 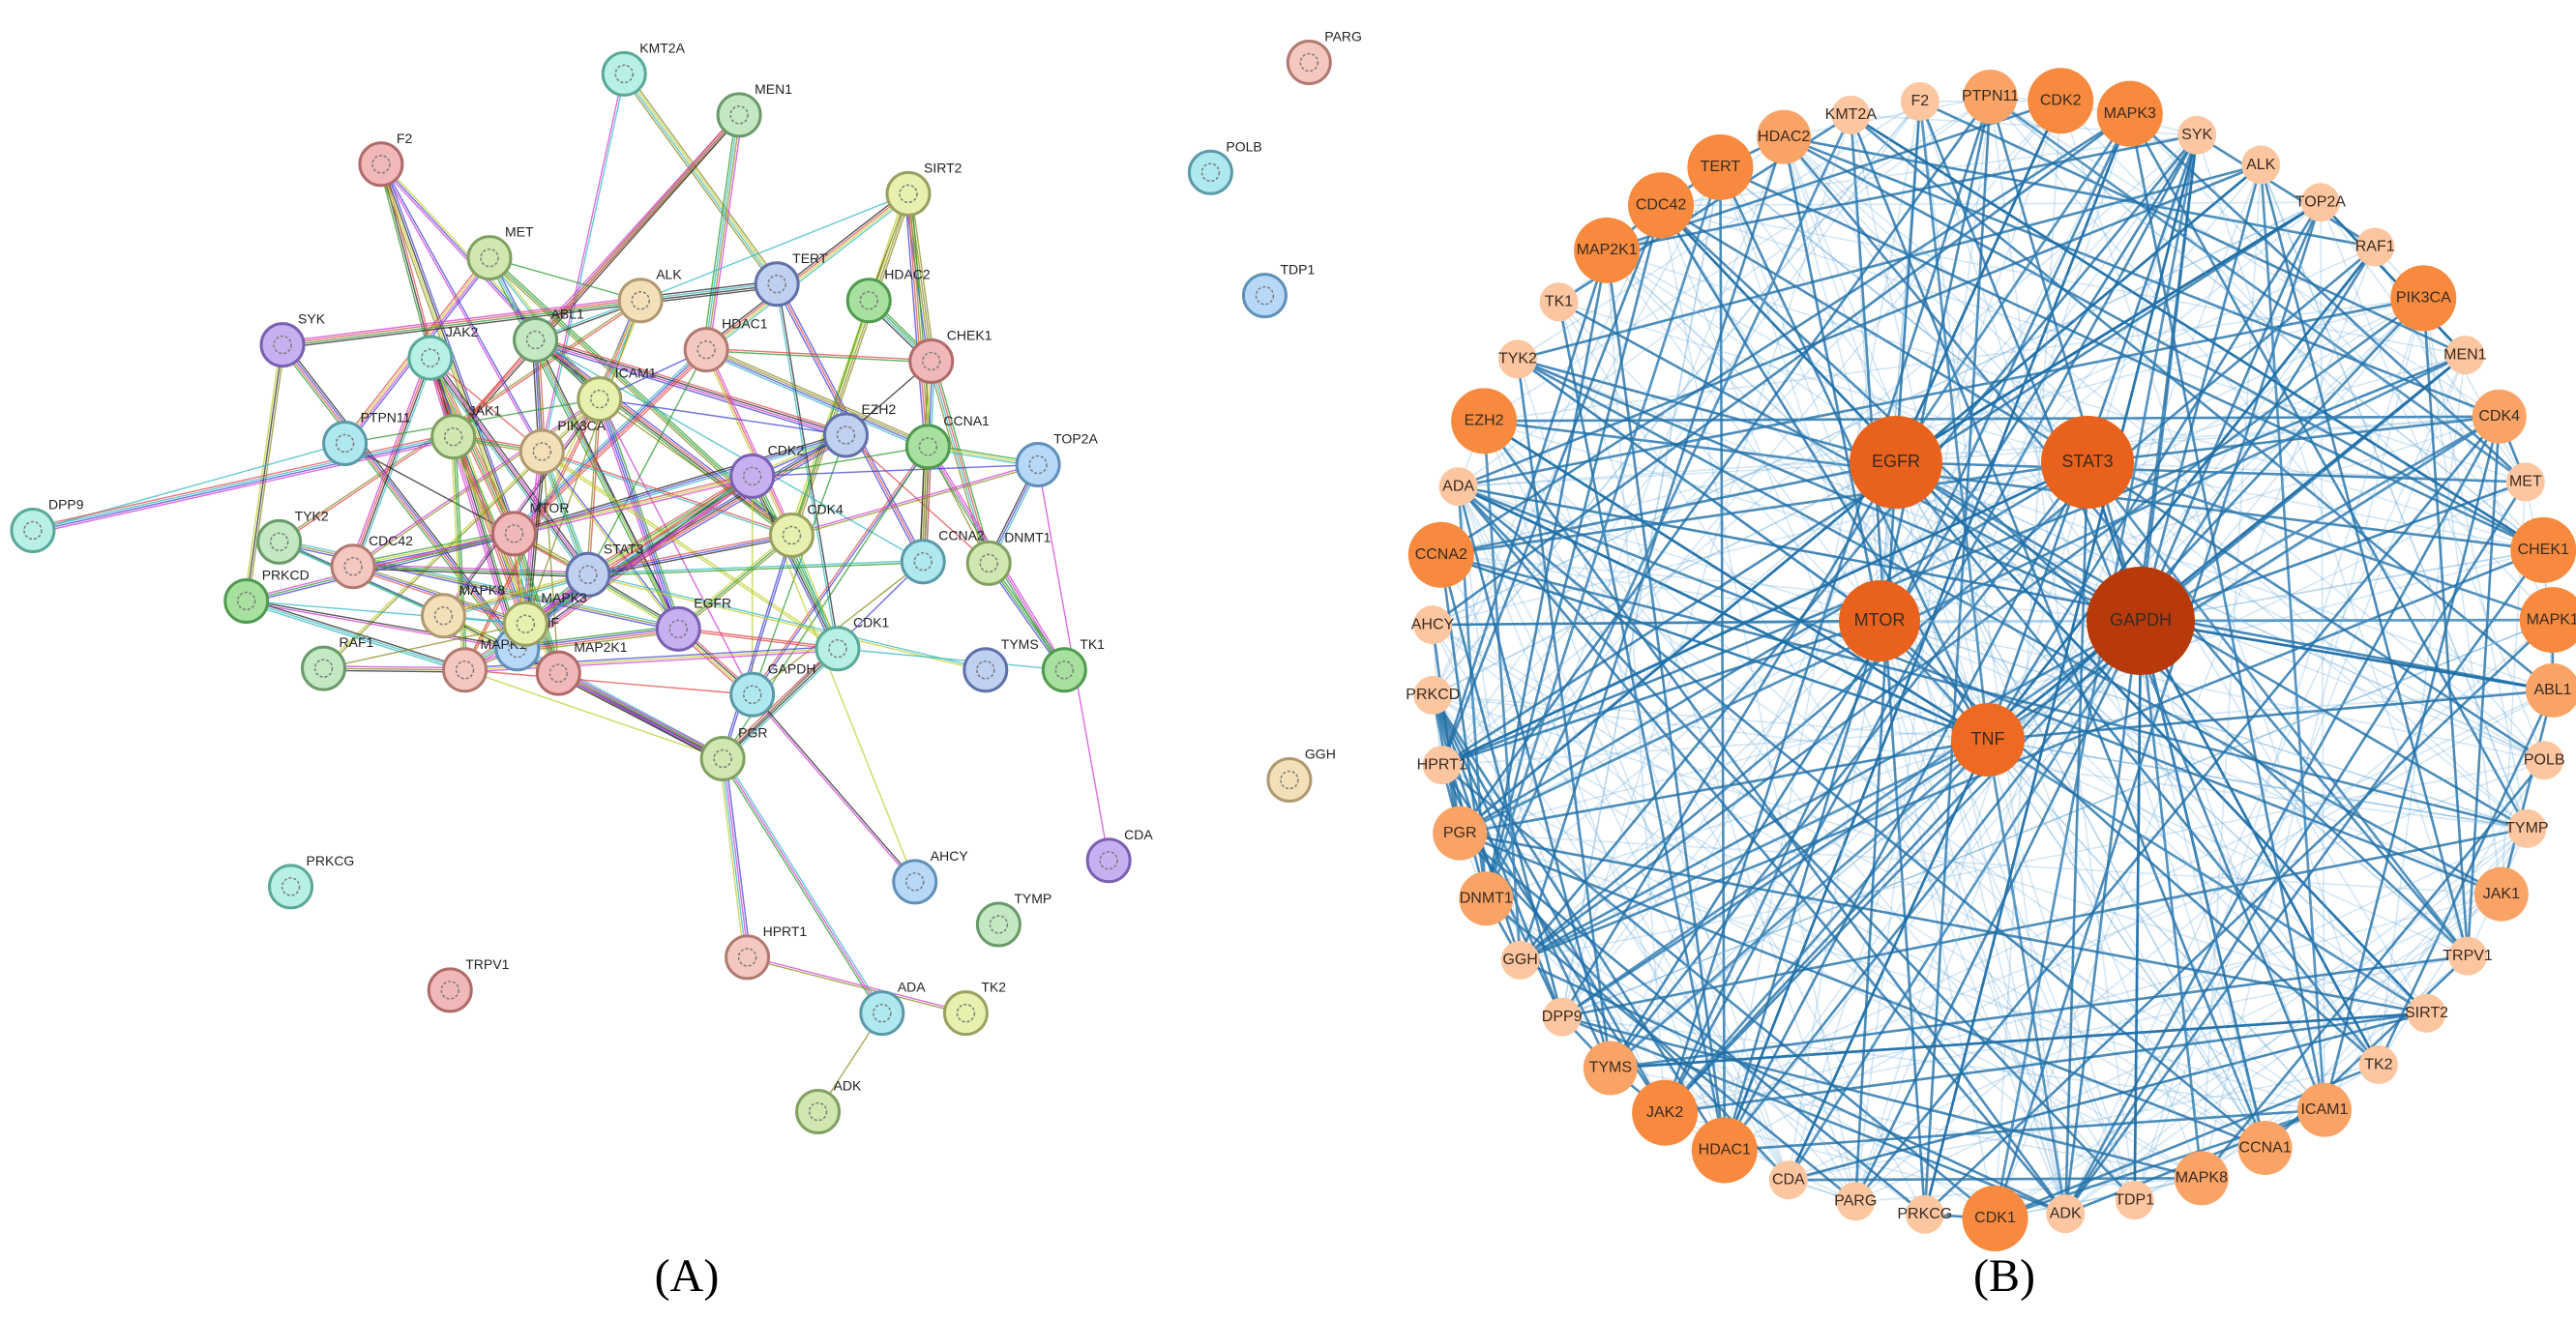 I want to click on node-label: GAPDH, so click(x=792, y=668).